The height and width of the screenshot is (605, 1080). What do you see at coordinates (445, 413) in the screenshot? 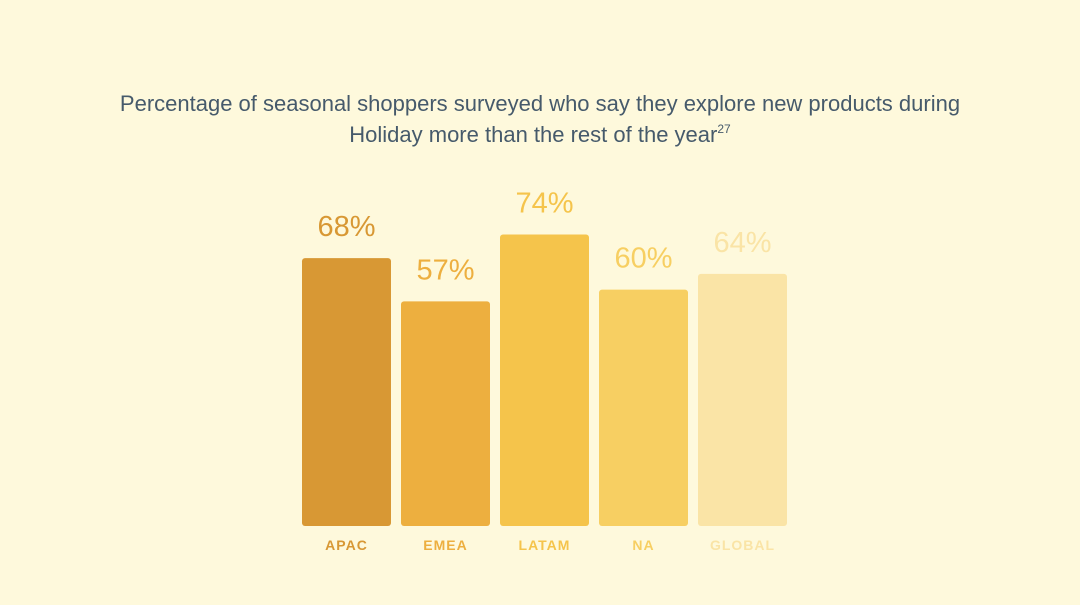
I see `bar-emea` at bounding box center [445, 413].